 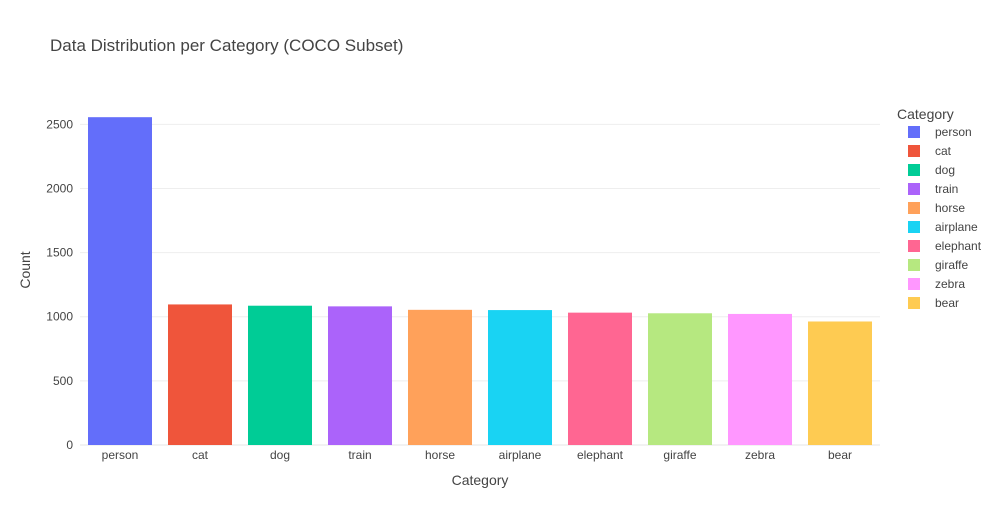 What do you see at coordinates (59, 124) in the screenshot?
I see `y-tick-label: 2500` at bounding box center [59, 124].